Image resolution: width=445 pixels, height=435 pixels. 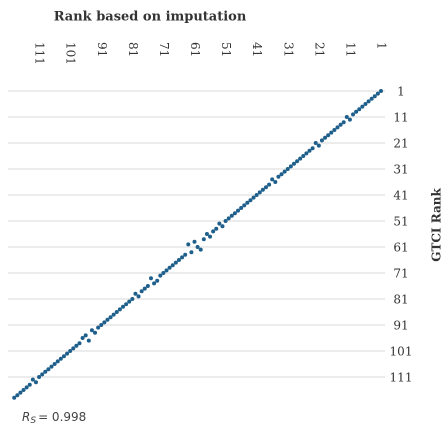 What do you see at coordinates (401, 378) in the screenshot?
I see `y-tick-label: 111` at bounding box center [401, 378].